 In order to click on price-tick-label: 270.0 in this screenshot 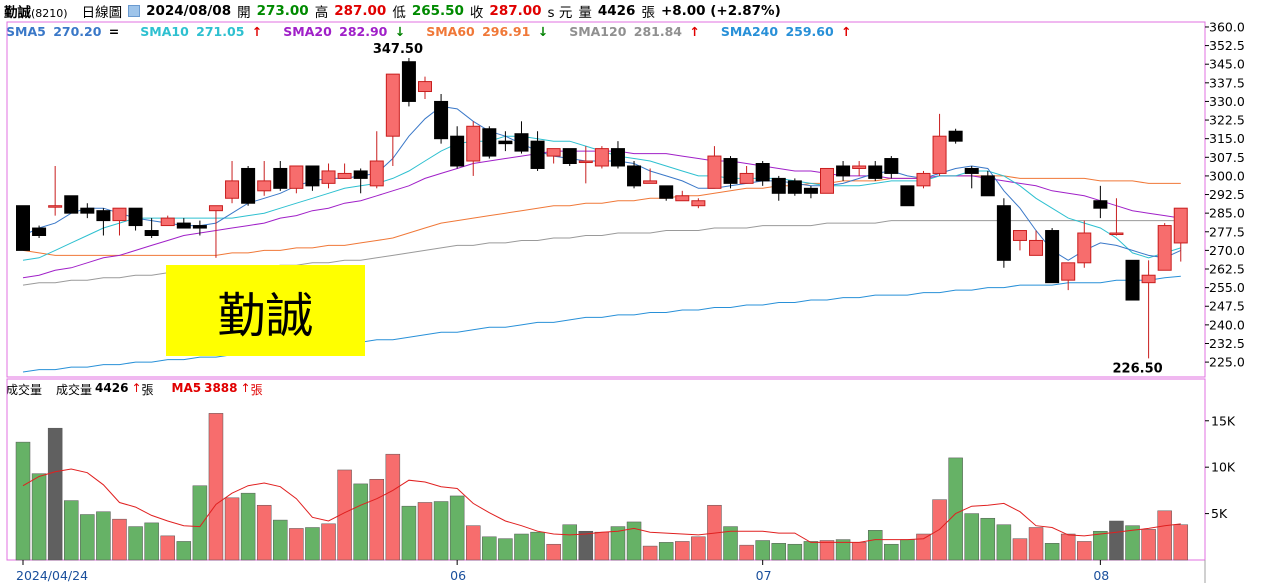, I will do `click(1227, 250)`.